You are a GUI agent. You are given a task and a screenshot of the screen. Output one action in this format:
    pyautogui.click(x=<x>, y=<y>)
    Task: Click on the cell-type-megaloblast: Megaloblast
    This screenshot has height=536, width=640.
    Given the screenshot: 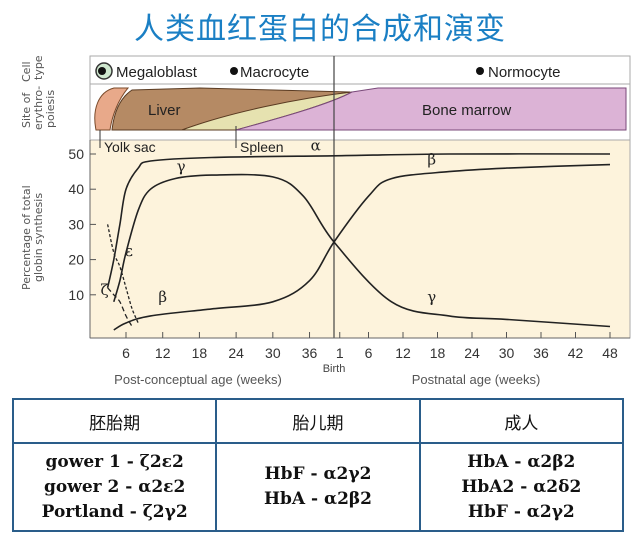 What is the action you would take?
    pyautogui.click(x=157, y=72)
    